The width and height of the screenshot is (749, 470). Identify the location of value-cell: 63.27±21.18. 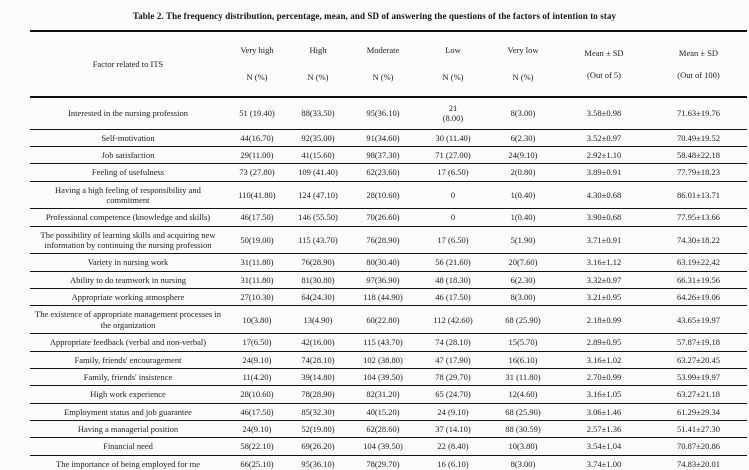
(698, 394).